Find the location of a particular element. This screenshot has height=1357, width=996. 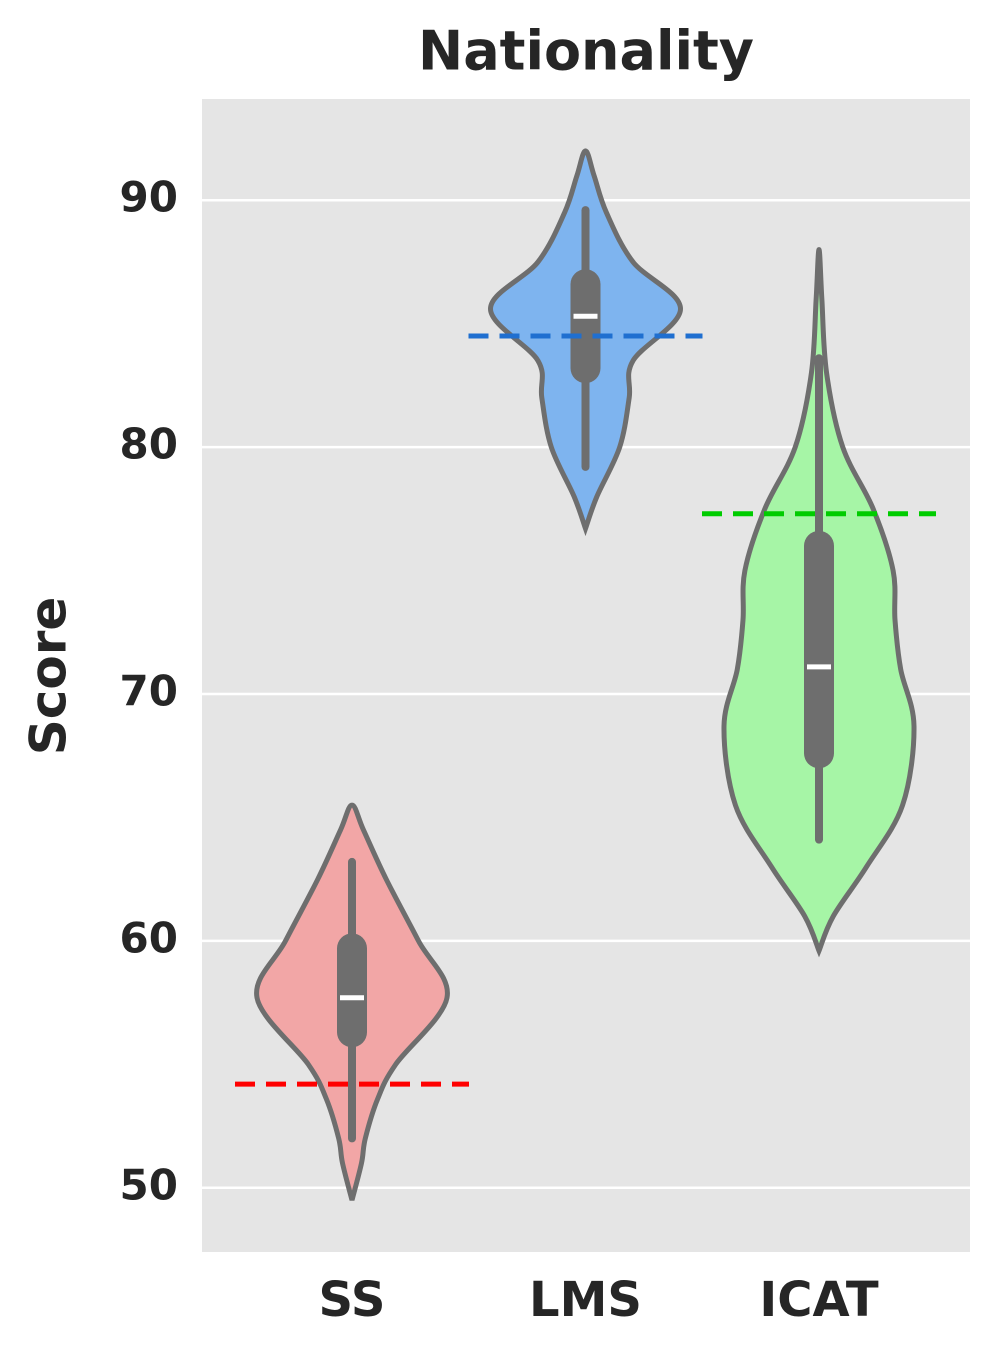

y-tick-label: 60 is located at coordinates (149, 937).